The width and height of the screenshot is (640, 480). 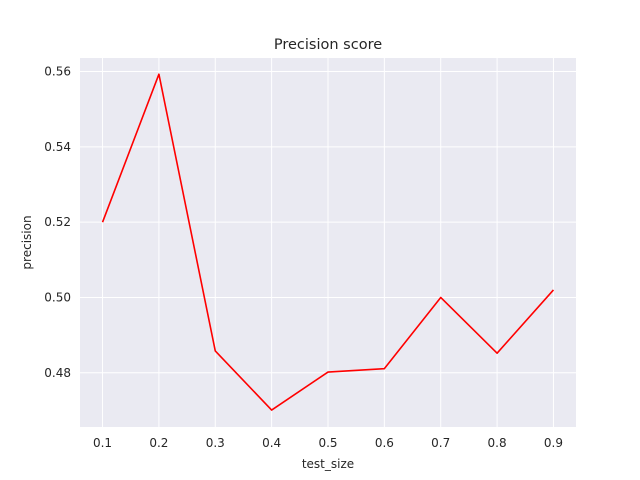 What do you see at coordinates (328, 45) in the screenshot?
I see `chart-title: Precision score` at bounding box center [328, 45].